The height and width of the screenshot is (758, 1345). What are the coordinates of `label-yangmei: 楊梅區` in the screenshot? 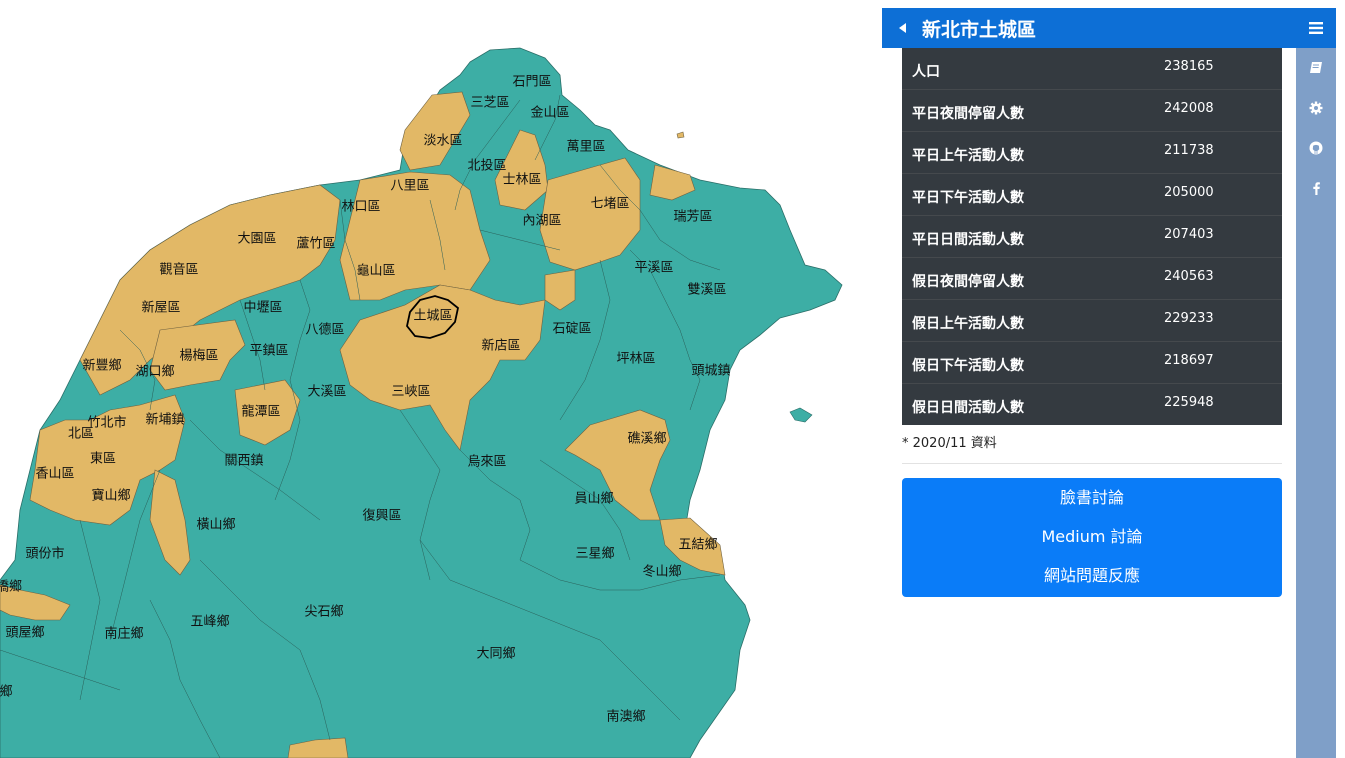 It's located at (198, 356).